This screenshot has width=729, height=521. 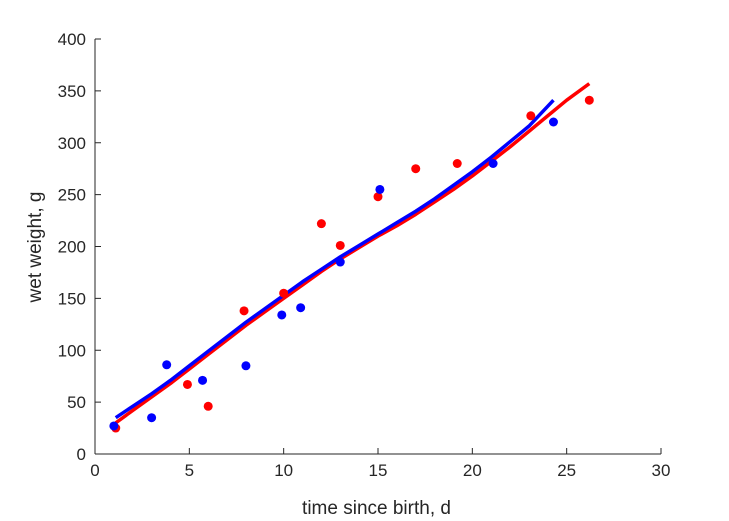 What do you see at coordinates (661, 470) in the screenshot?
I see `x-tick-label: 30` at bounding box center [661, 470].